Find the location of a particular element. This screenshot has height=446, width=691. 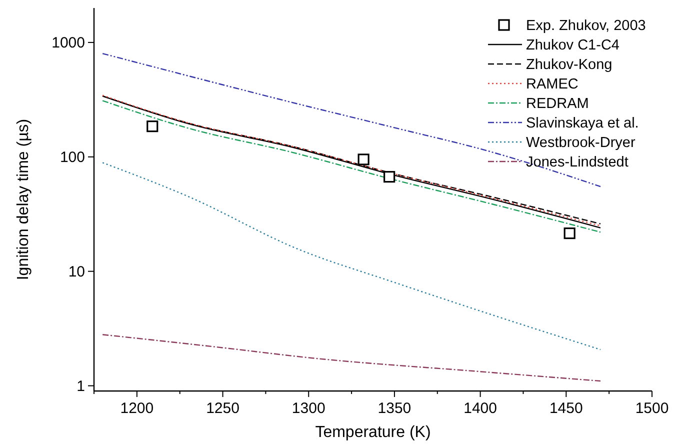

x-tick-label: 1200 is located at coordinates (137, 408).